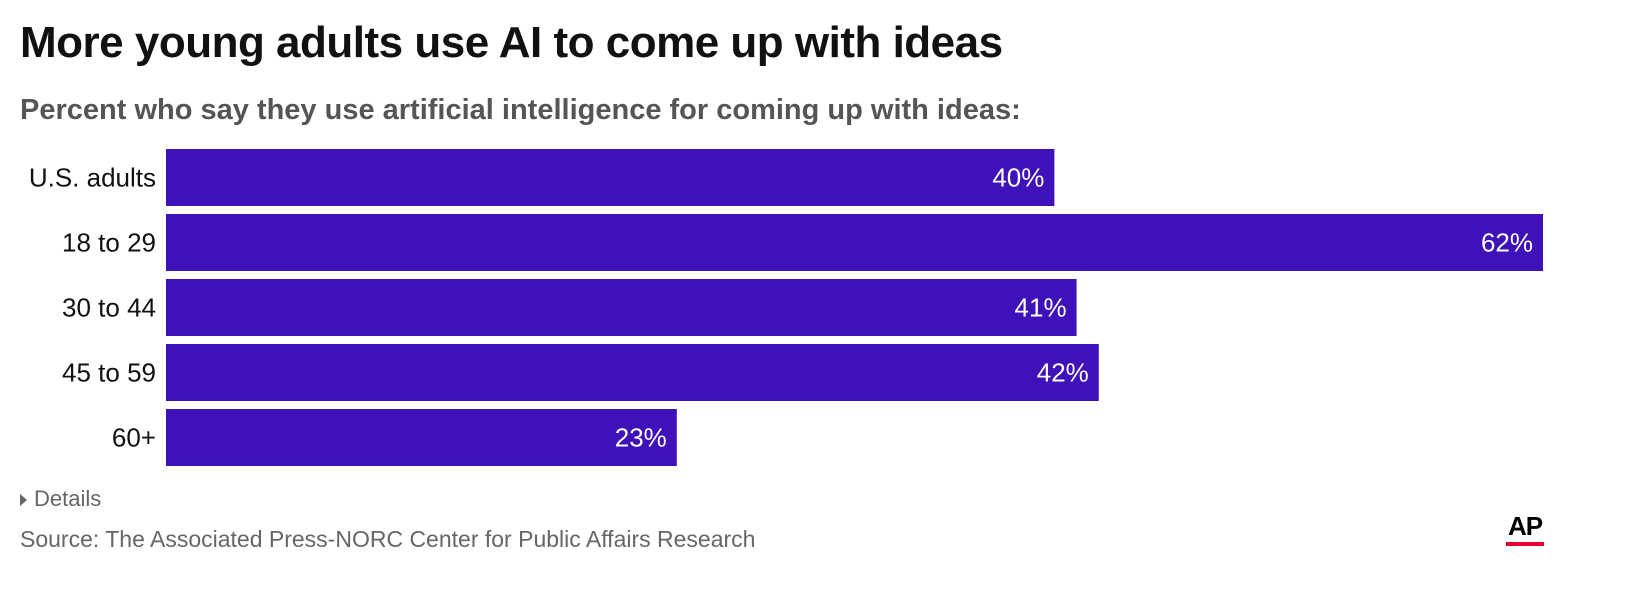 Image resolution: width=1644 pixels, height=600 pixels. Describe the element at coordinates (68, 498) in the screenshot. I see `details-label: Details` at that location.